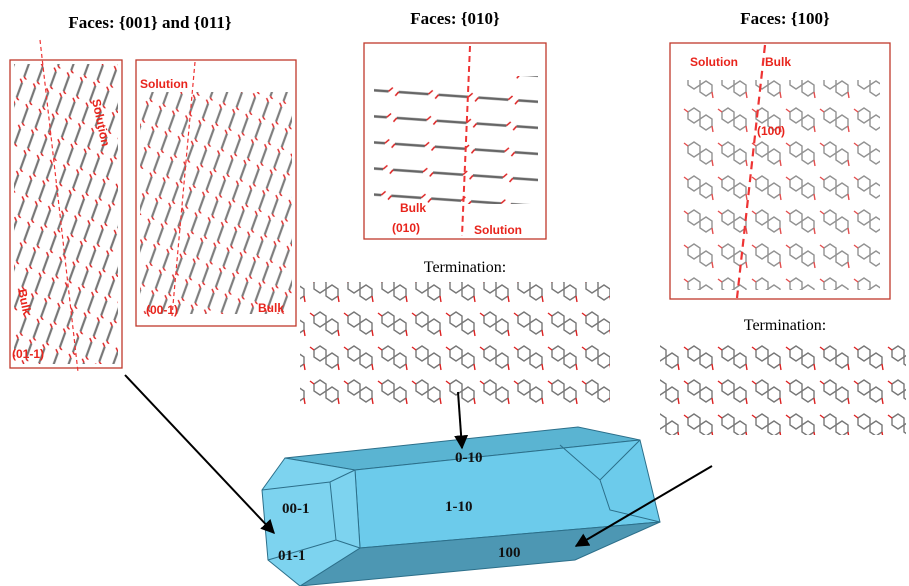 Image resolution: width=909 pixels, height=586 pixels. What do you see at coordinates (509, 553) in the screenshot?
I see `face-label: 100` at bounding box center [509, 553].